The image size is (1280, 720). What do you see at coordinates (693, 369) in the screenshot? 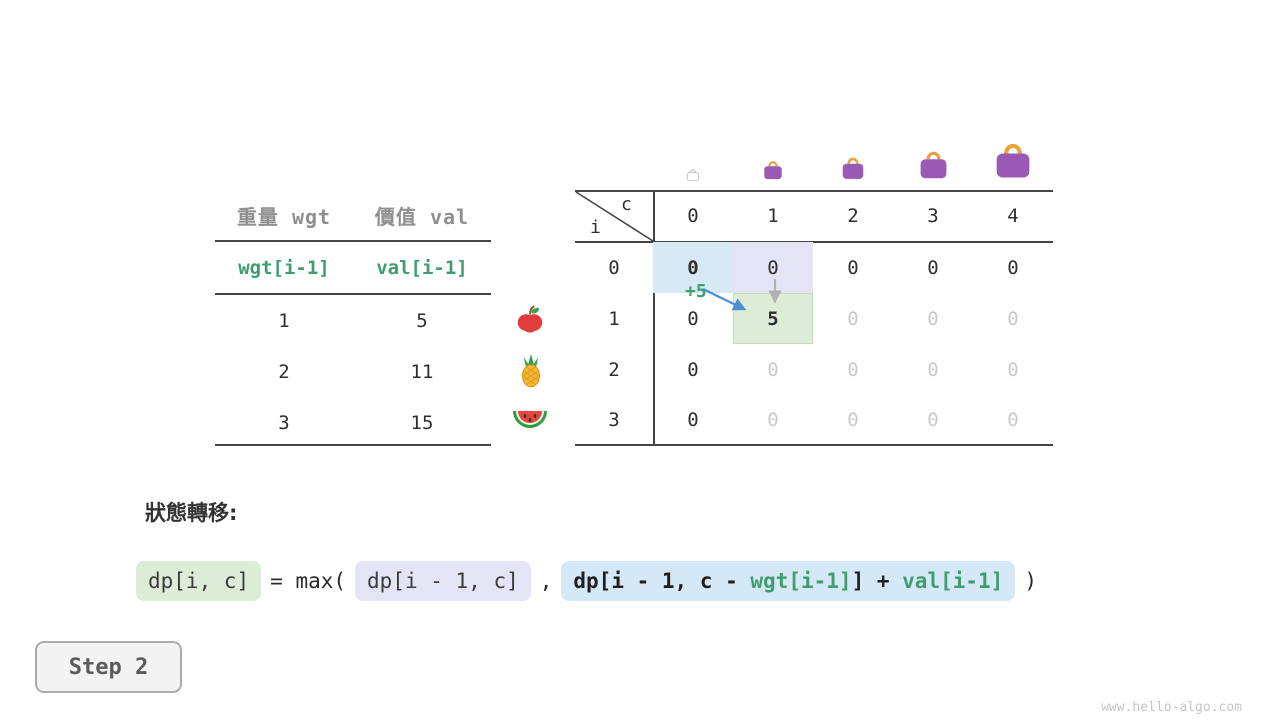
I see `dp-cell-r2-c0: 0` at bounding box center [693, 369].